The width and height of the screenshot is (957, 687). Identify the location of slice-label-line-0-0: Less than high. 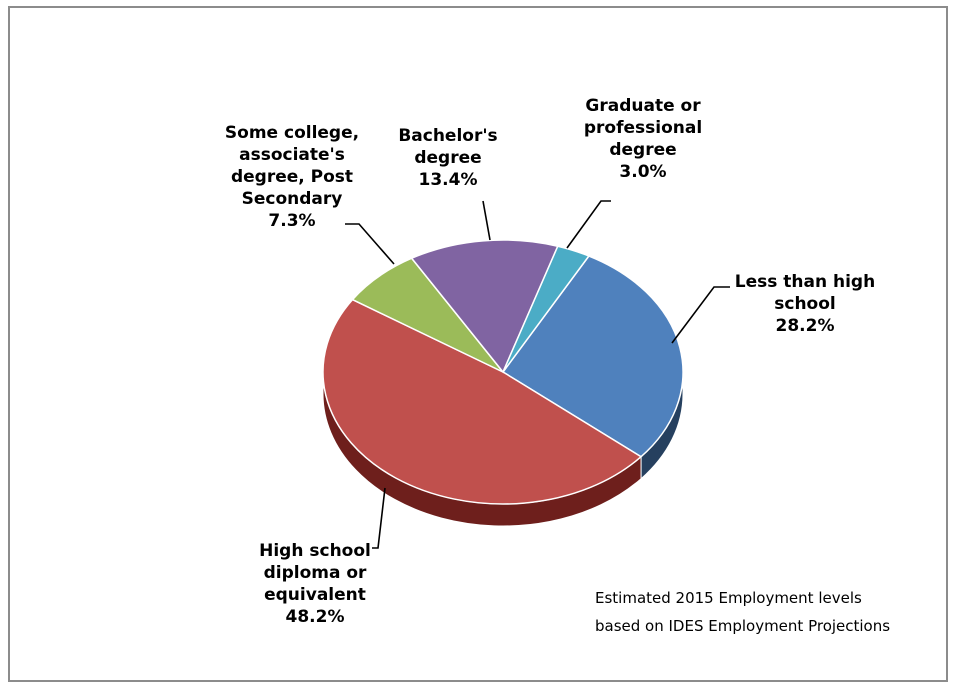
(805, 282).